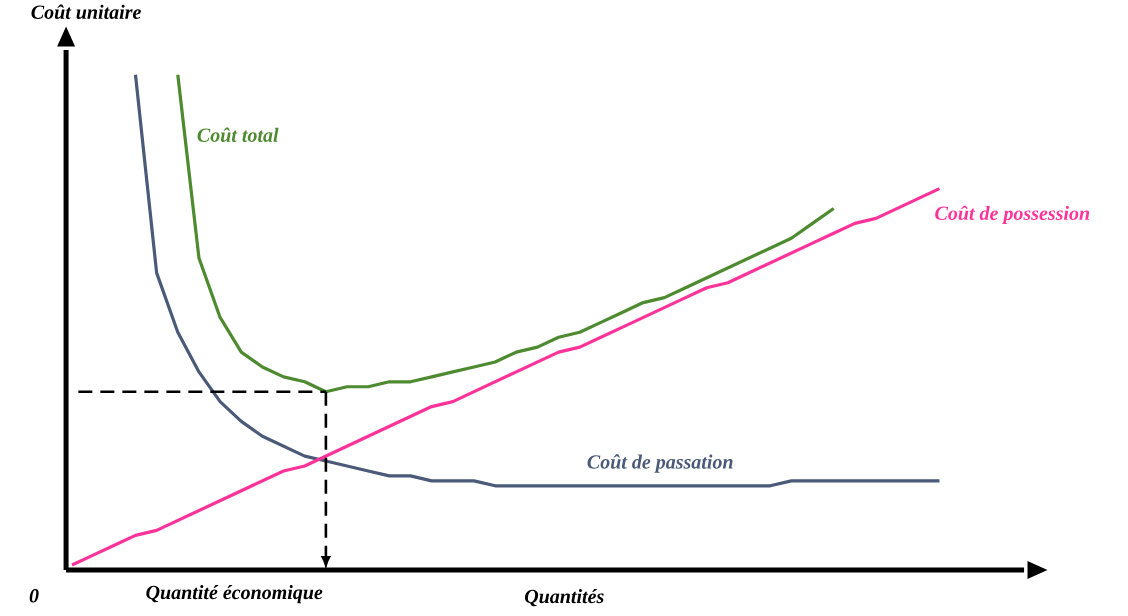 This screenshot has height=616, width=1128. What do you see at coordinates (564, 598) in the screenshot?
I see `x-axis-title: Quantités` at bounding box center [564, 598].